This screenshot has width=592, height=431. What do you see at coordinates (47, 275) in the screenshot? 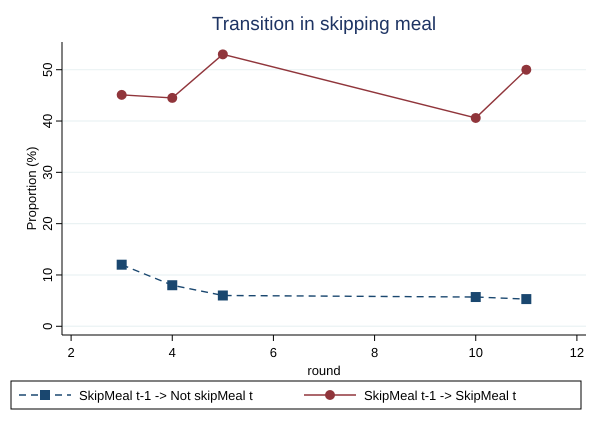
I see `y-tick-label: 10` at bounding box center [47, 275].